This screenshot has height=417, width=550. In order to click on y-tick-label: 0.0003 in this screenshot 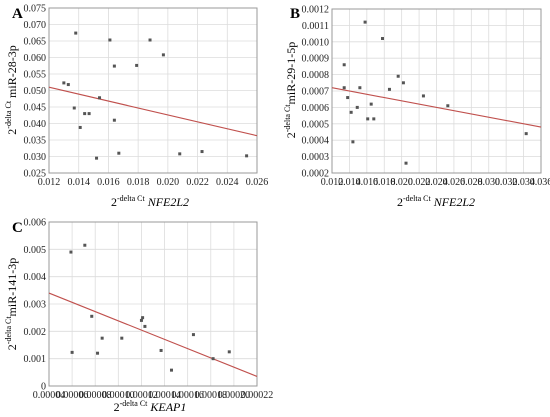, I will do `click(316, 157)`.